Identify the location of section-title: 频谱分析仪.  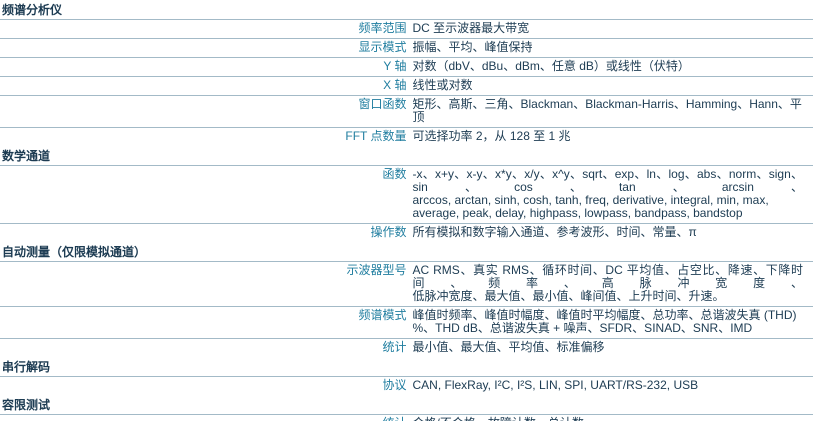
(406, 10).